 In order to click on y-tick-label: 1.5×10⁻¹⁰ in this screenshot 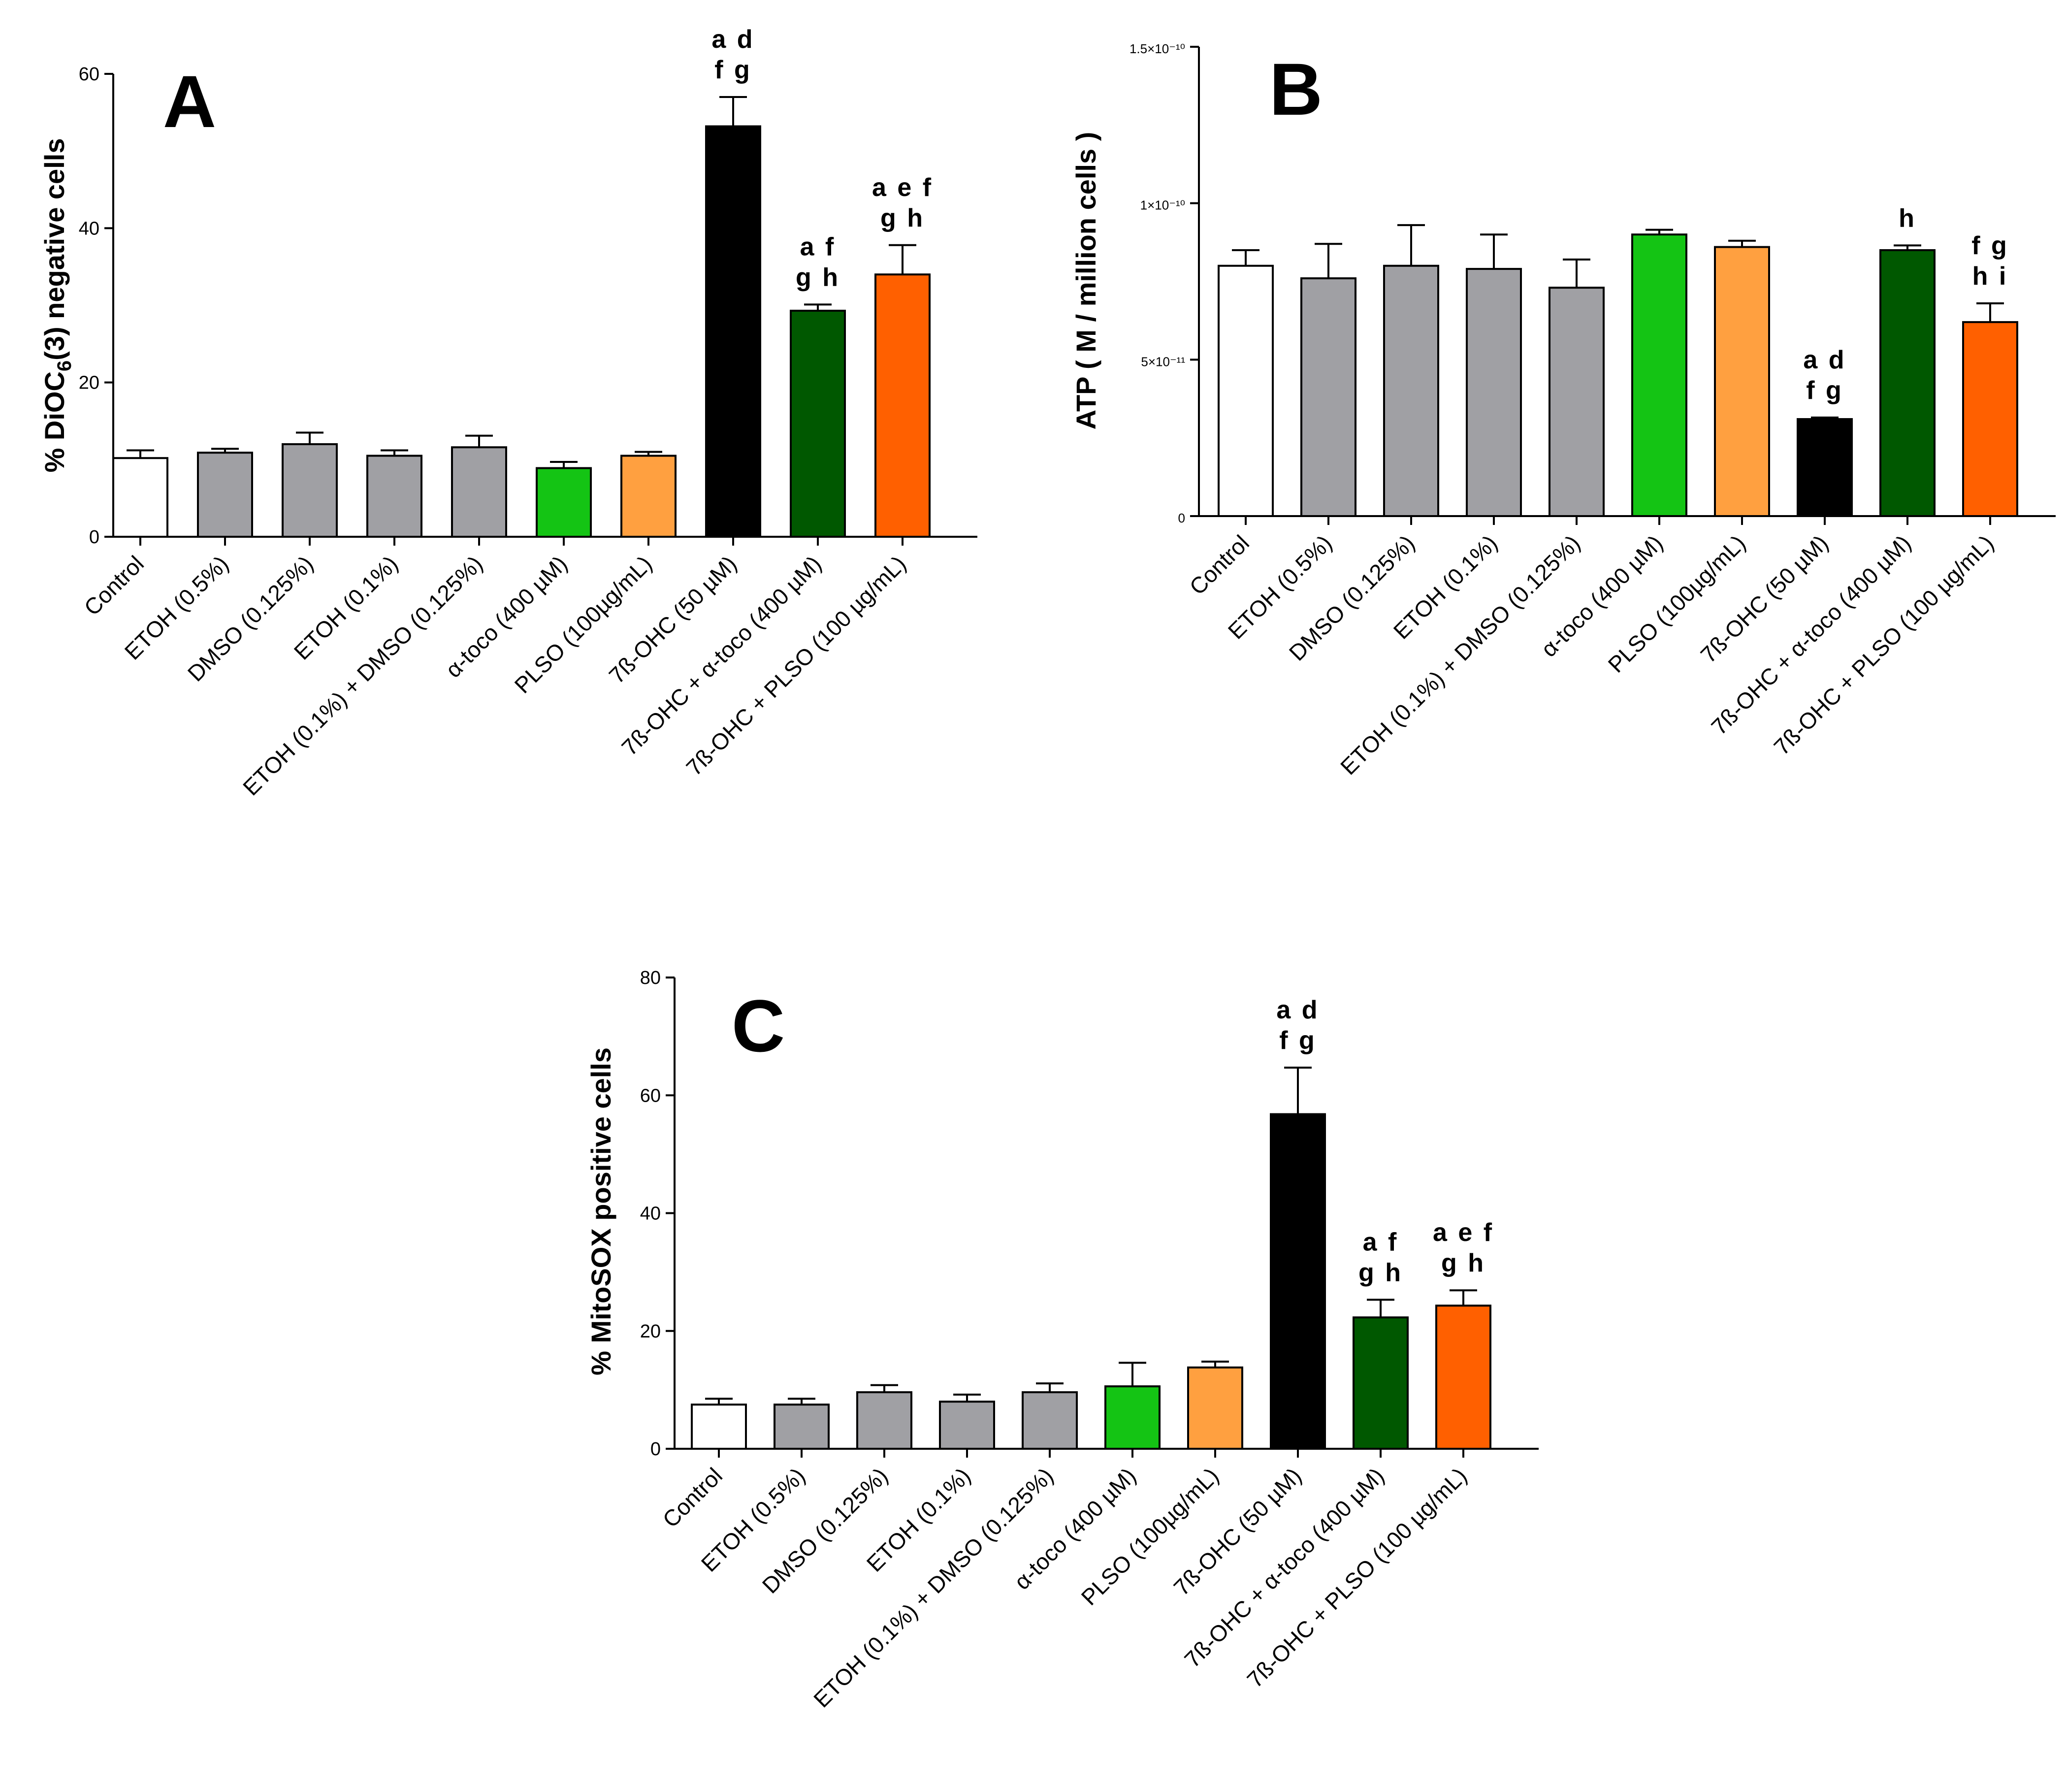, I will do `click(1157, 49)`.